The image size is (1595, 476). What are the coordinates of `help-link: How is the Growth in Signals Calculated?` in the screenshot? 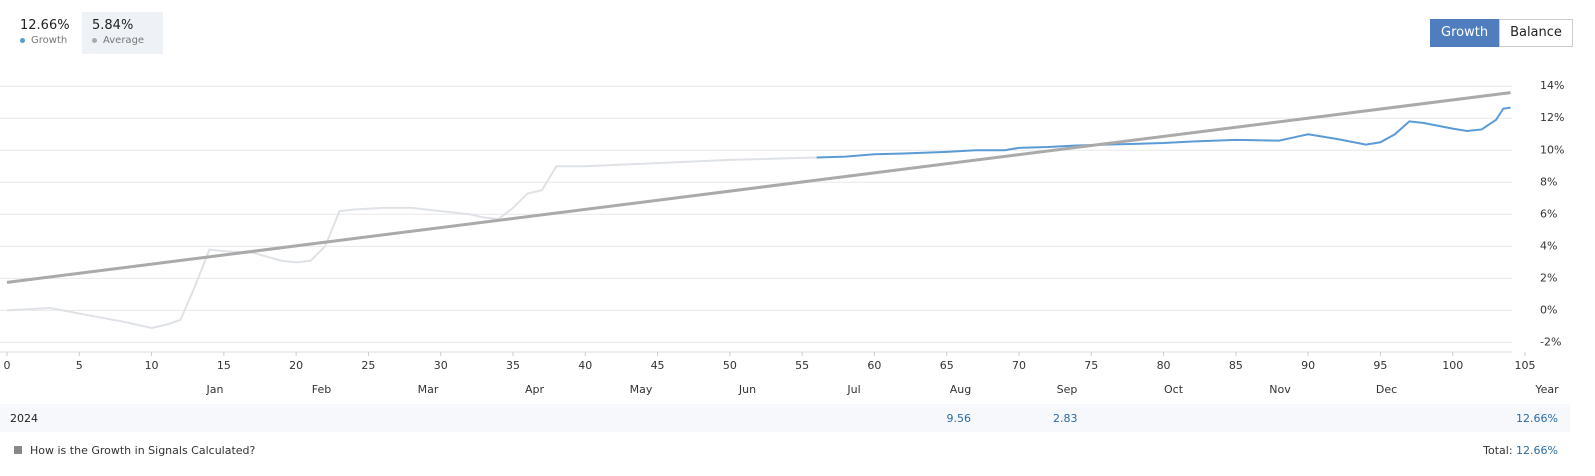 It's located at (134, 450).